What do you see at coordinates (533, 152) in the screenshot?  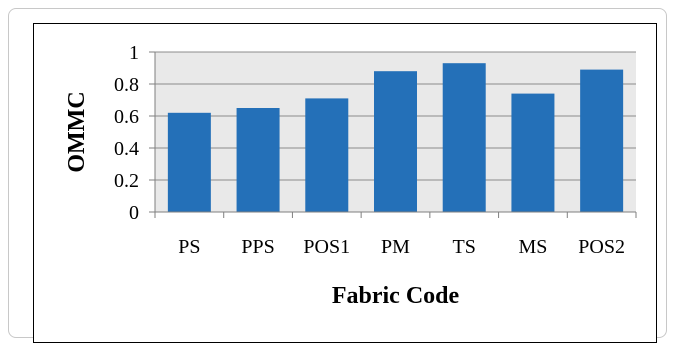 I see `bar-ms` at bounding box center [533, 152].